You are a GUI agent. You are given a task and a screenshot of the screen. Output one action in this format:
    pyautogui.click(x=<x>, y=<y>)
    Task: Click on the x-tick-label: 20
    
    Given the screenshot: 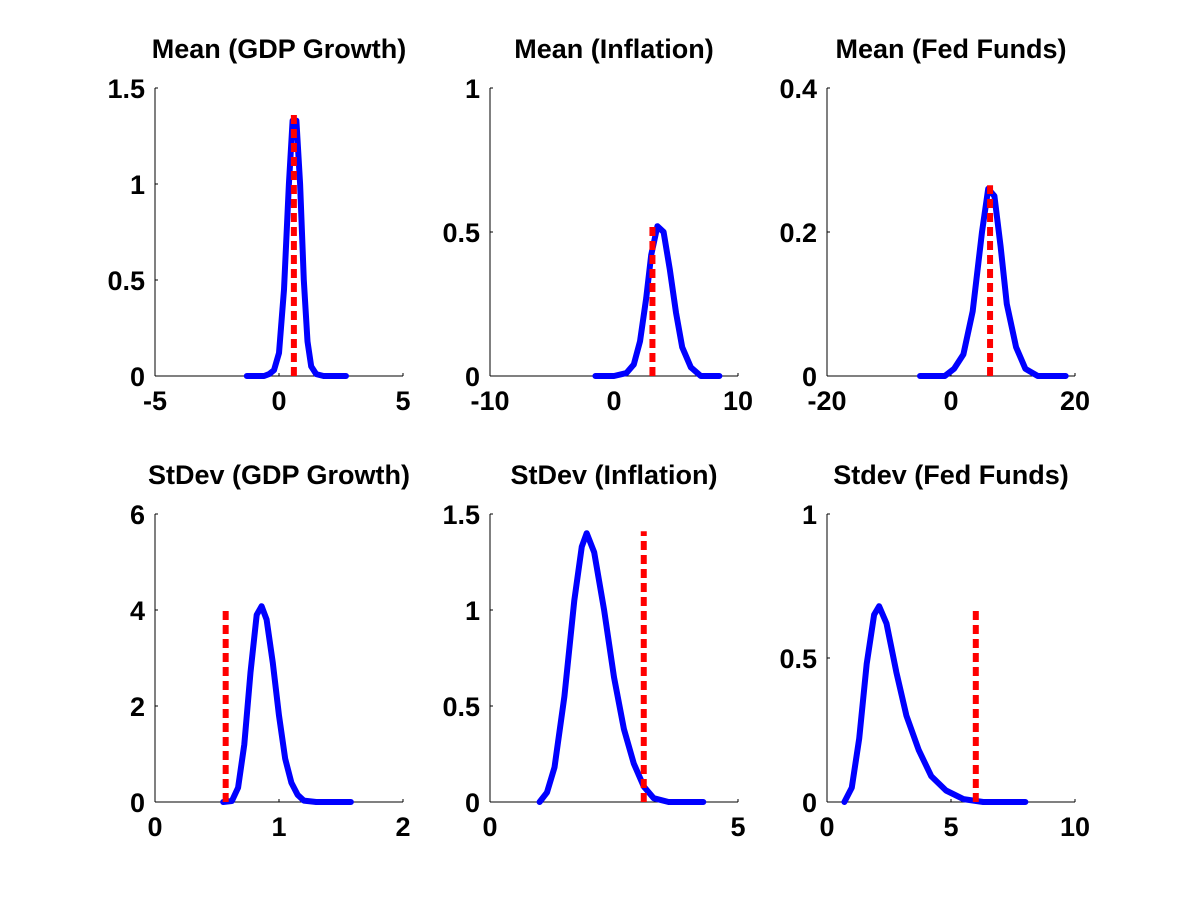 What is the action you would take?
    pyautogui.click(x=1075, y=401)
    